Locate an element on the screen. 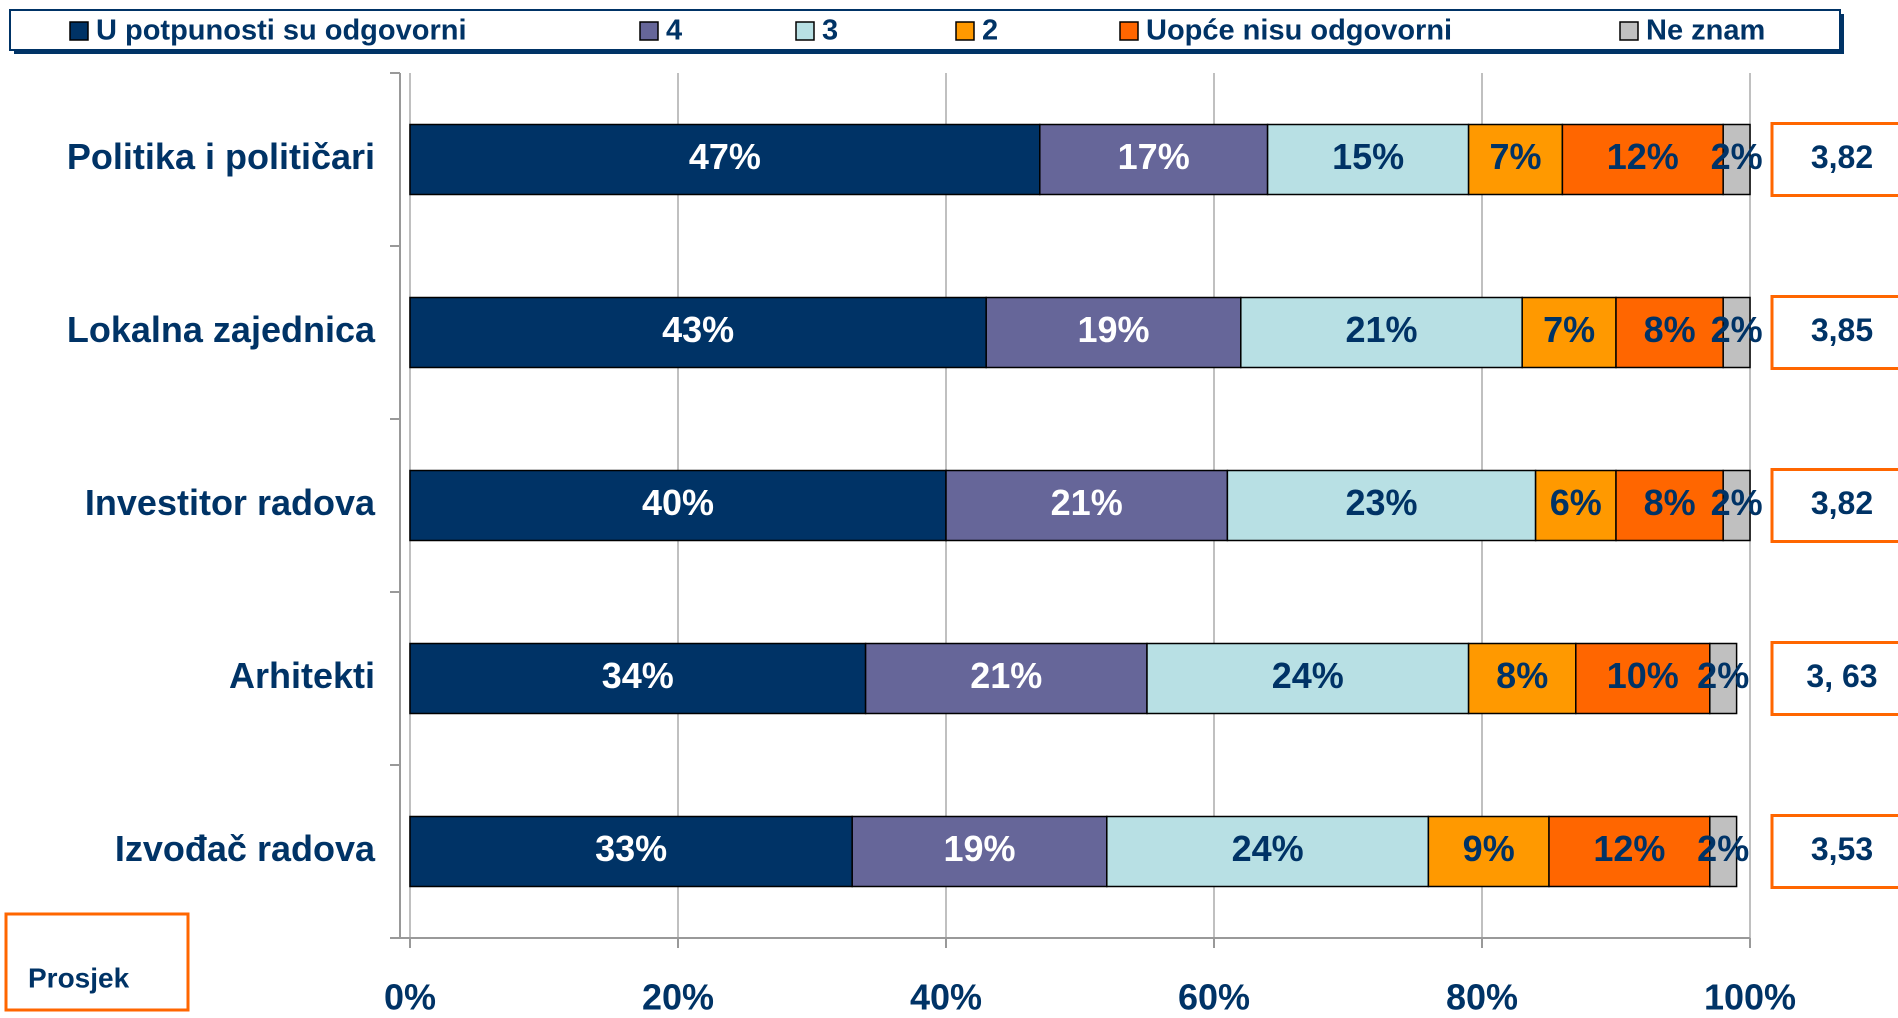  category-label: Politika i političari is located at coordinates (221, 156).